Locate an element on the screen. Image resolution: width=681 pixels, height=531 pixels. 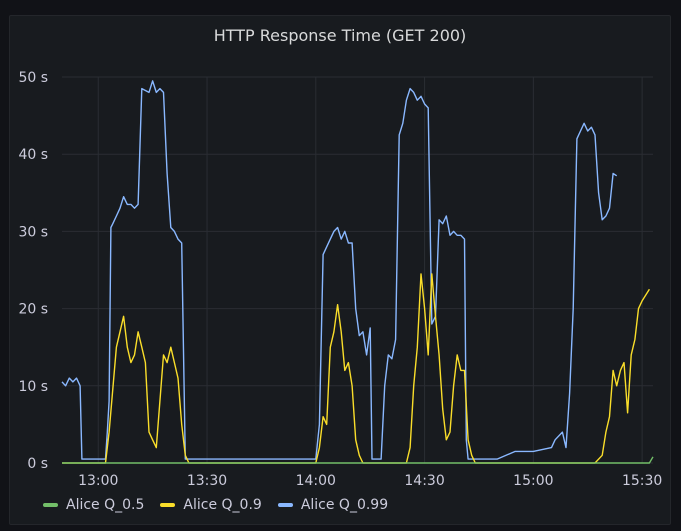
x-tick-label: 15:30 is located at coordinates (642, 481).